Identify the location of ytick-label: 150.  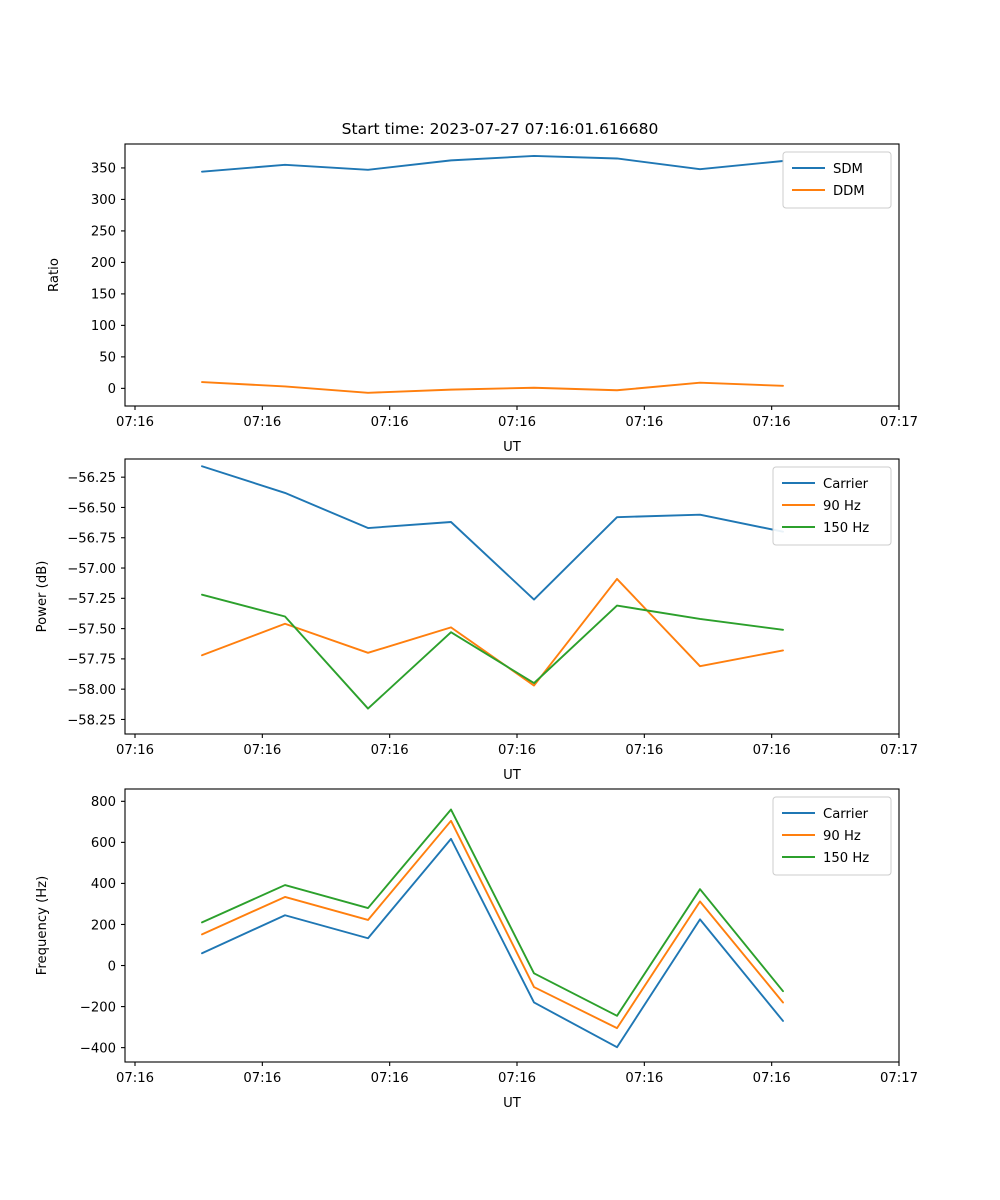
(103, 295).